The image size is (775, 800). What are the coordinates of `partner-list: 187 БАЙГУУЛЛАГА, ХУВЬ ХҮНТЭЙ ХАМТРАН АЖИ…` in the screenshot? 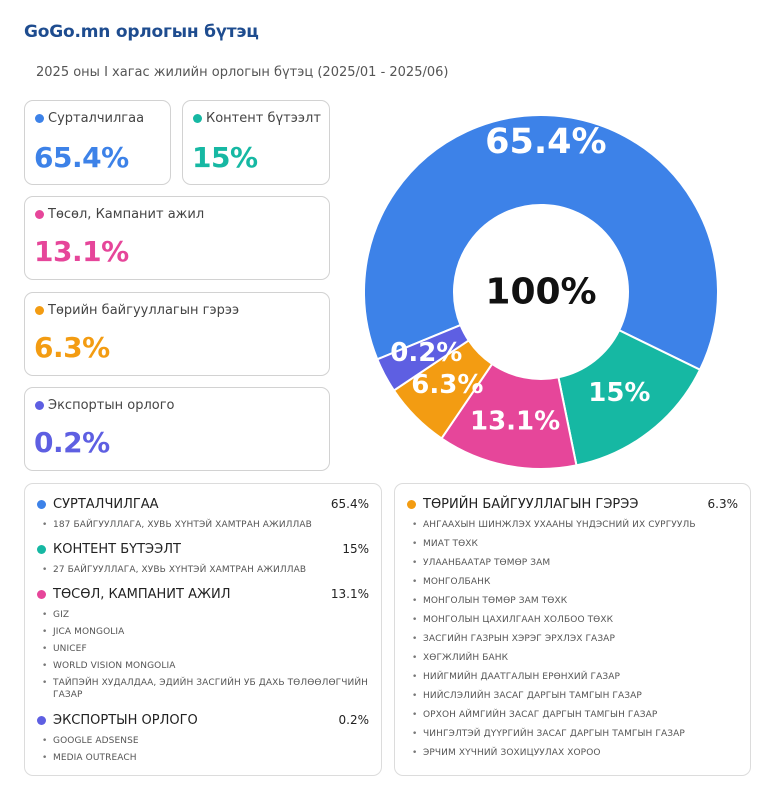 It's located at (203, 525).